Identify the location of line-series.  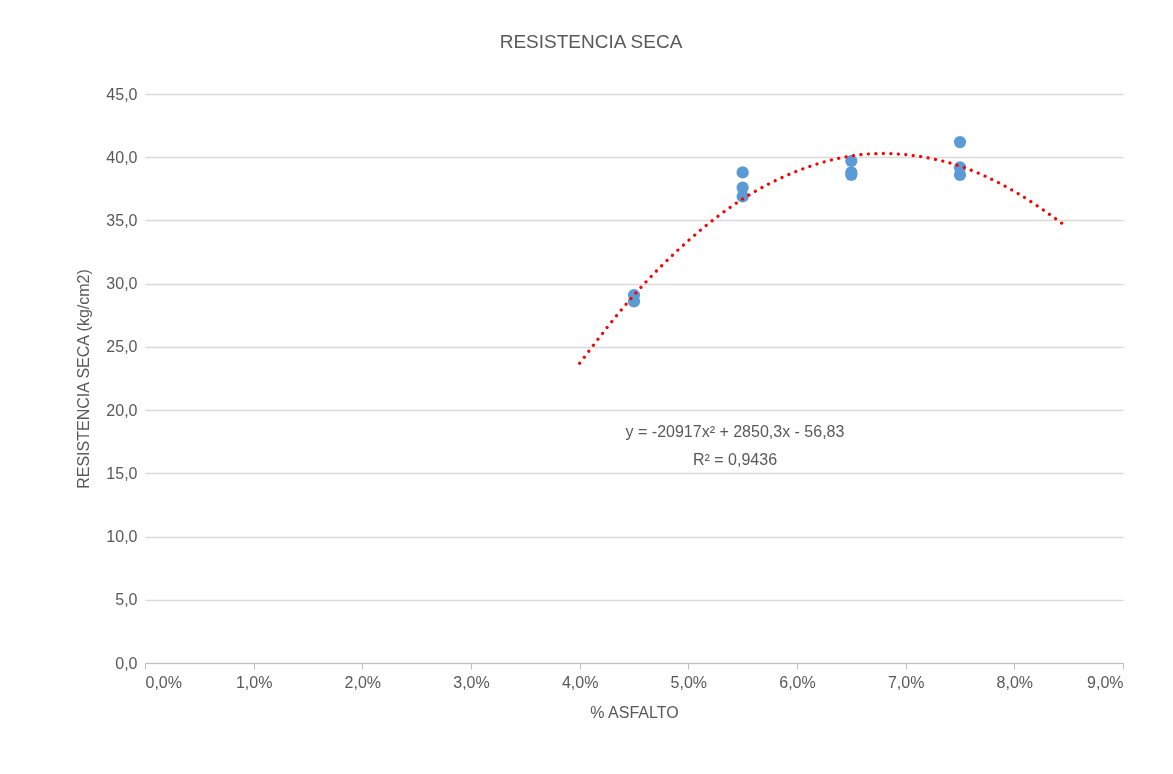
(821, 258).